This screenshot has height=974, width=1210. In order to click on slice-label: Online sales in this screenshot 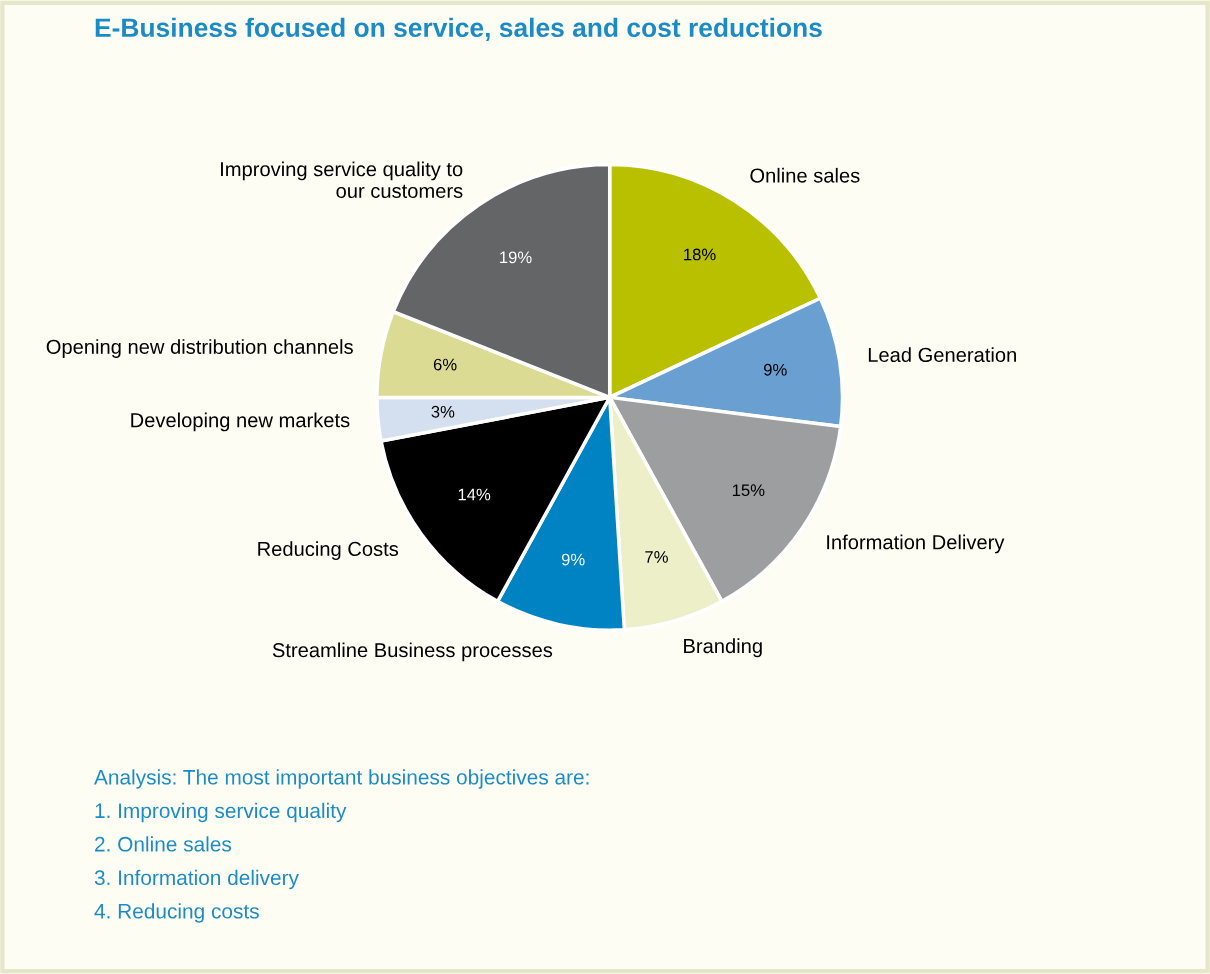, I will do `click(805, 175)`.